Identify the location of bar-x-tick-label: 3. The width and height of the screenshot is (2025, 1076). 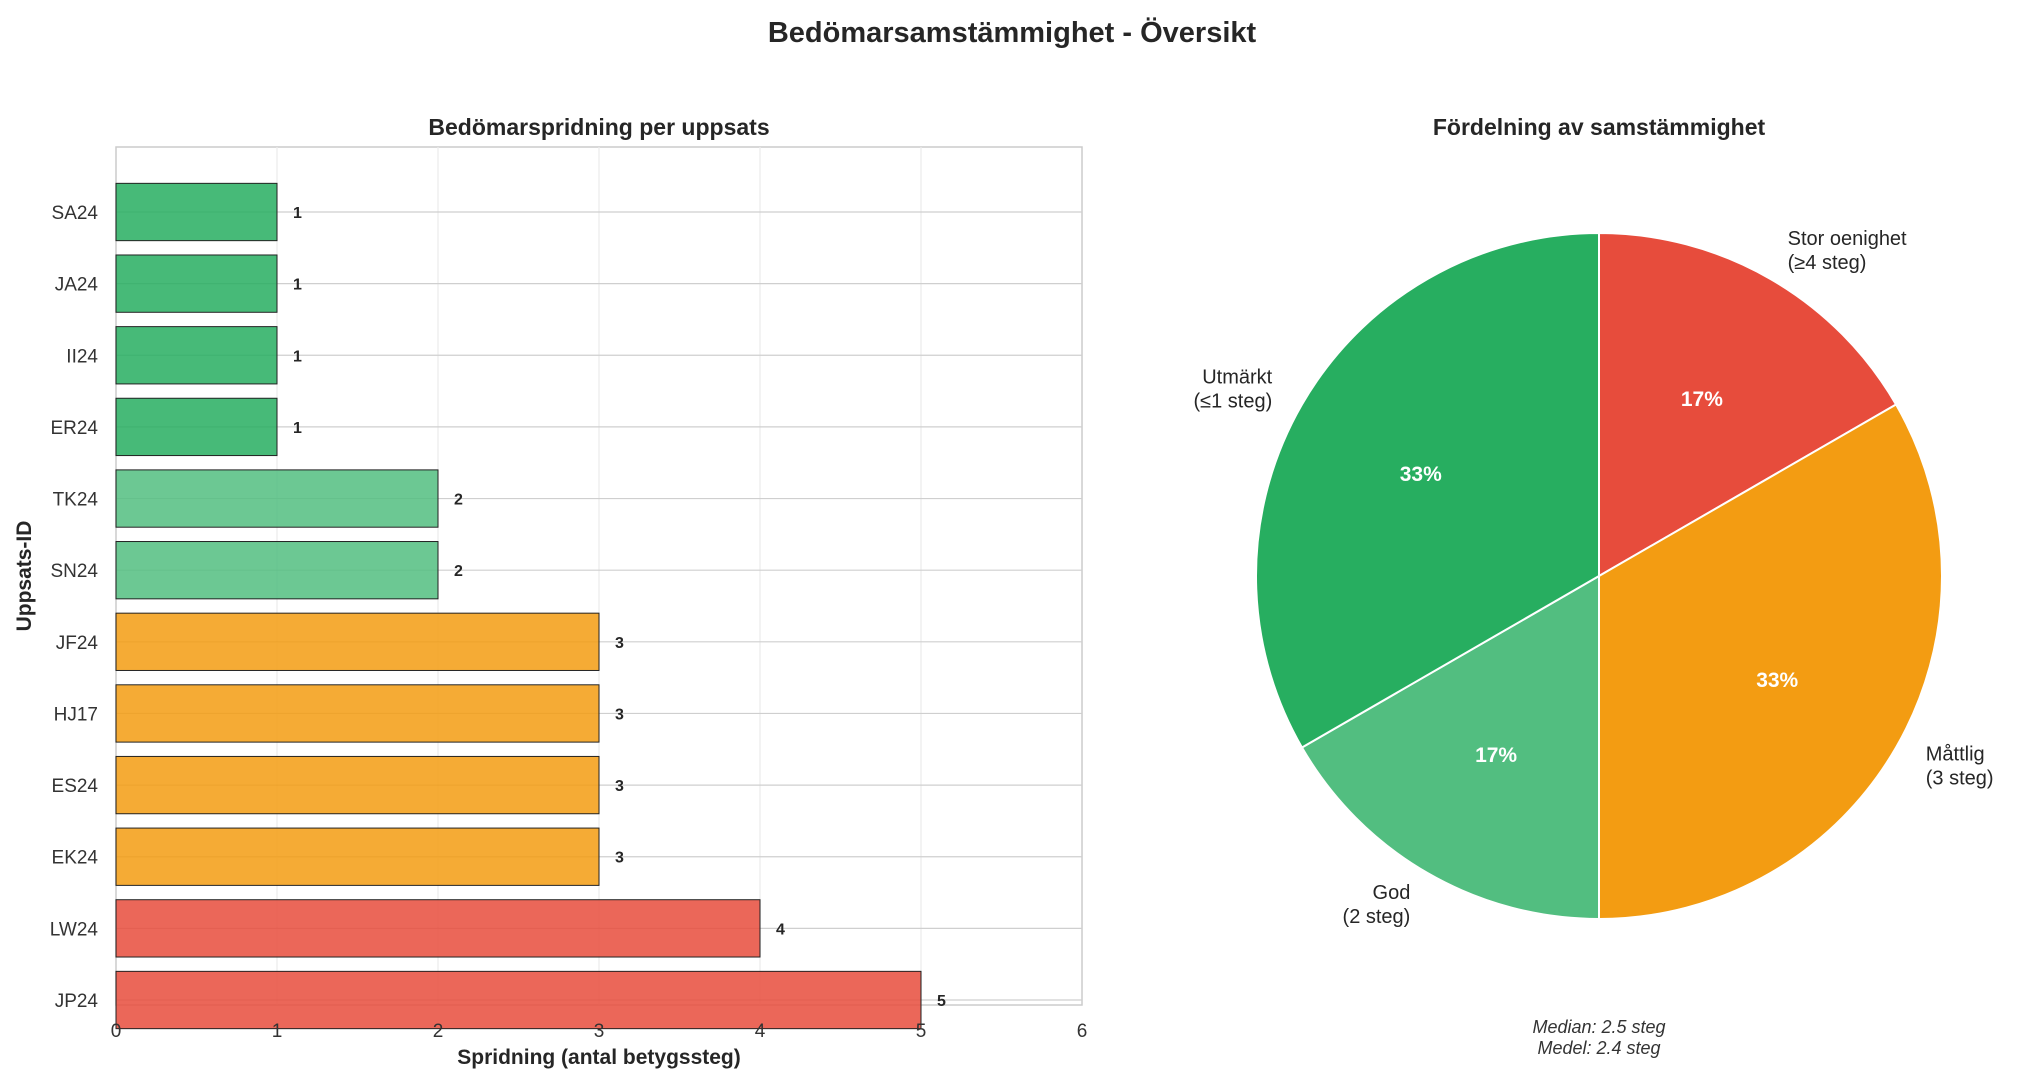
(599, 1031).